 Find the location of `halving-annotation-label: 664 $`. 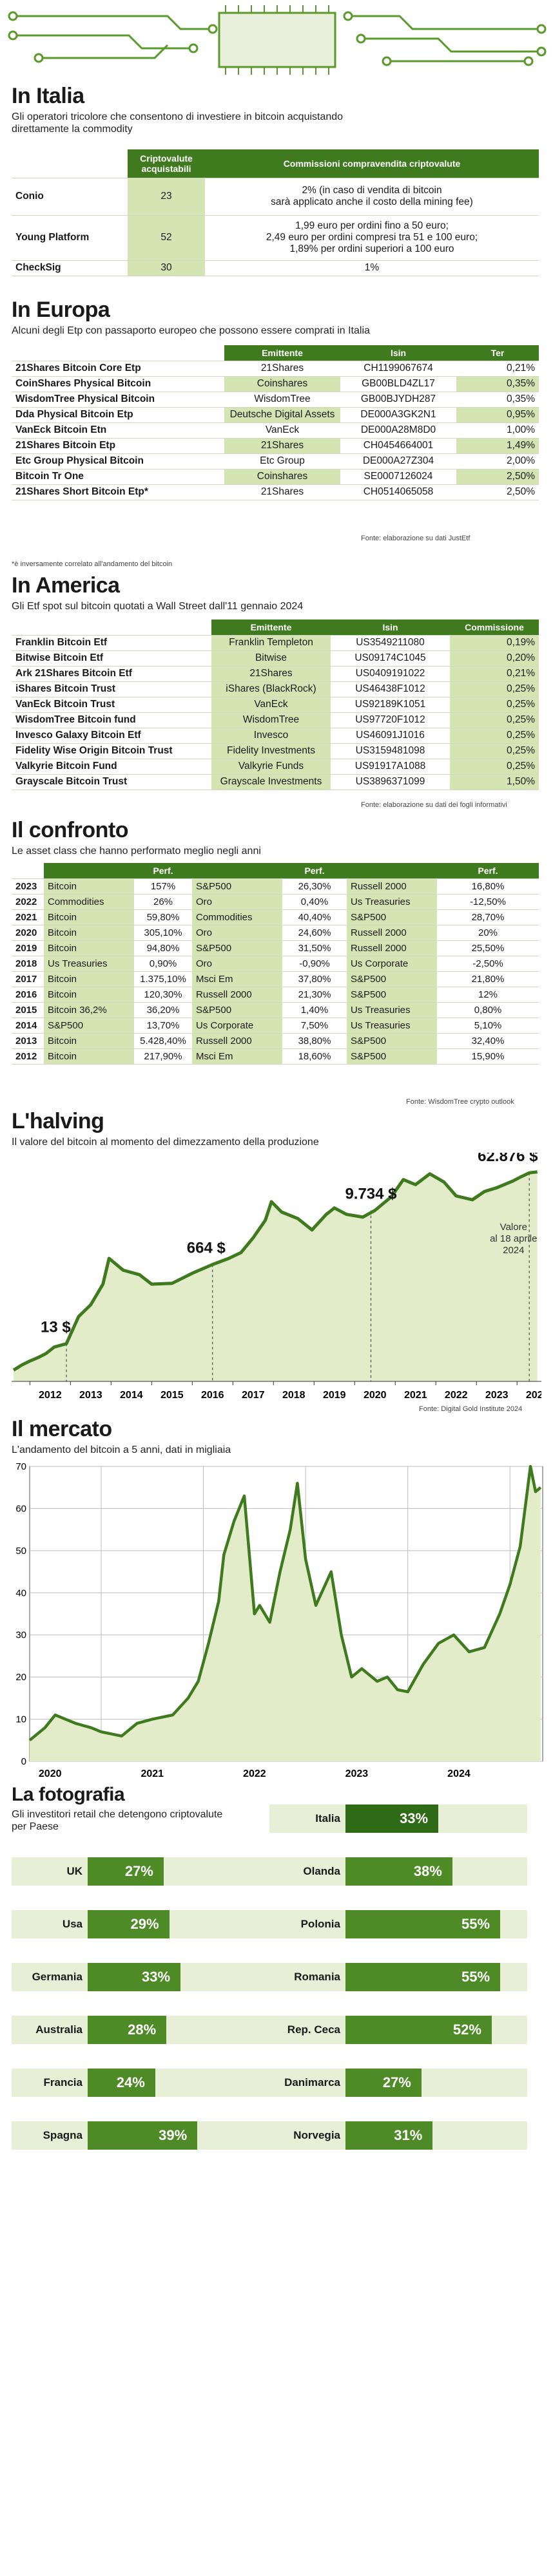

halving-annotation-label: 664 $ is located at coordinates (206, 1247).